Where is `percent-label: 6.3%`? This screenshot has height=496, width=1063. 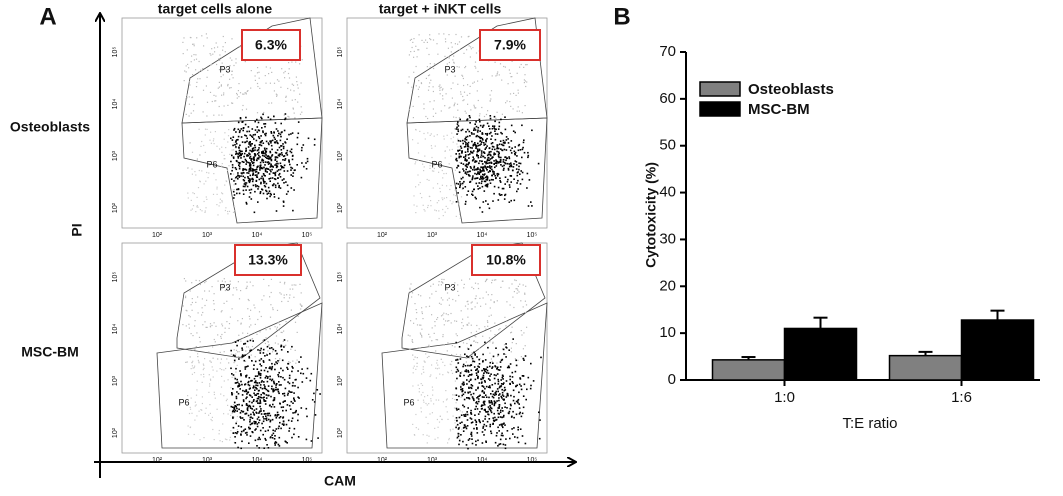 percent-label: 6.3% is located at coordinates (271, 45).